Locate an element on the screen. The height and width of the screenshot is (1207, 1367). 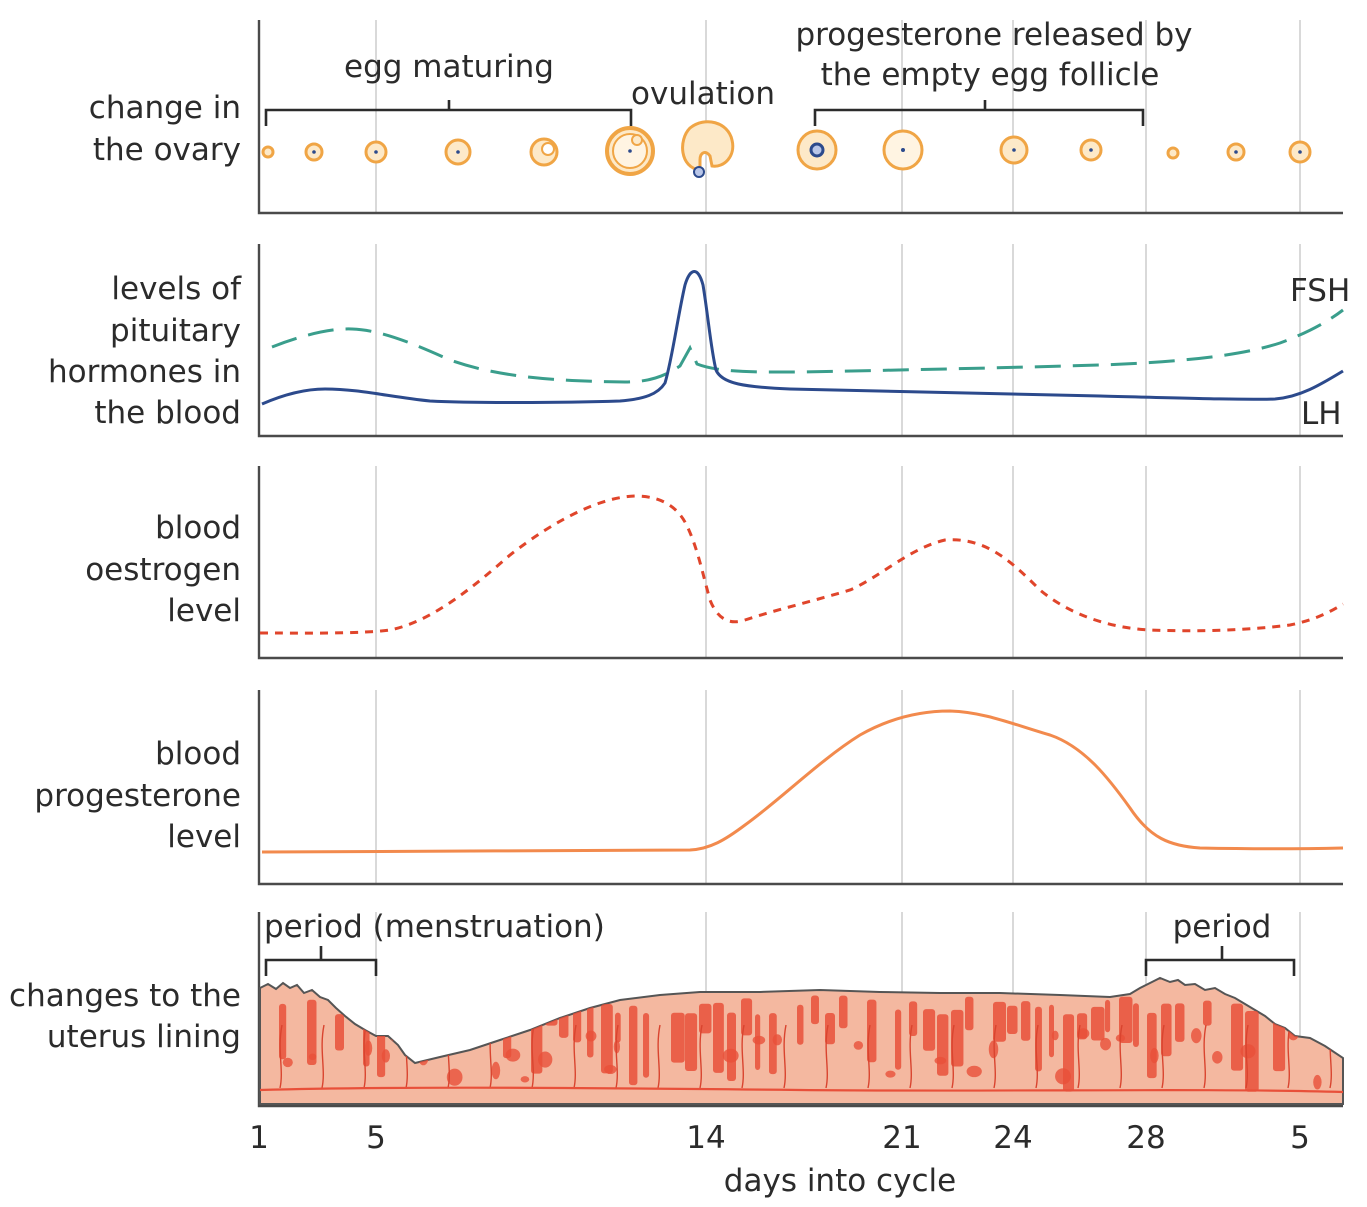
period-menstruation-label: period (menstruation) is located at coordinates (434, 927).